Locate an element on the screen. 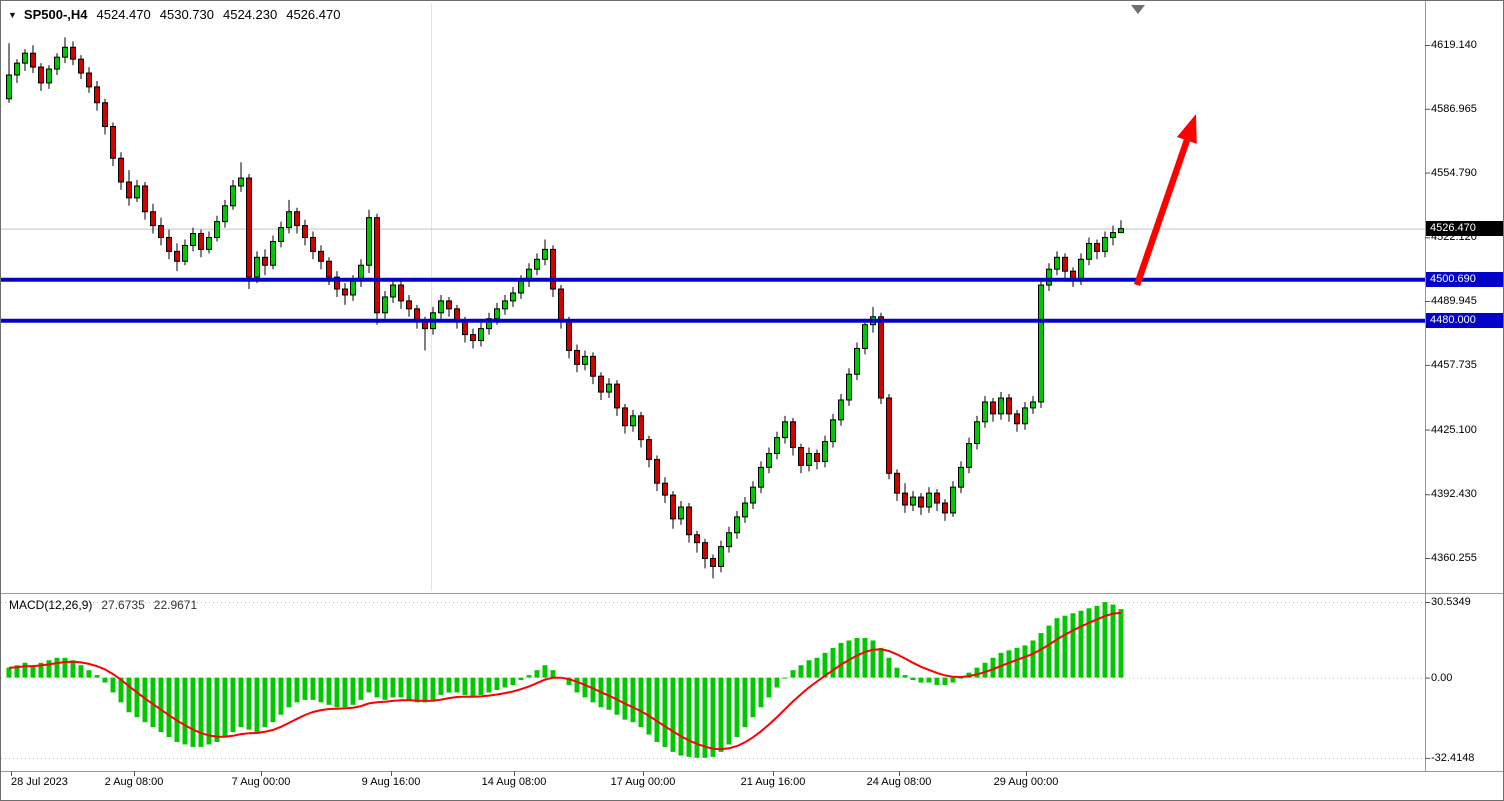  macd-axis-label: -32.4148 is located at coordinates (1453, 757).